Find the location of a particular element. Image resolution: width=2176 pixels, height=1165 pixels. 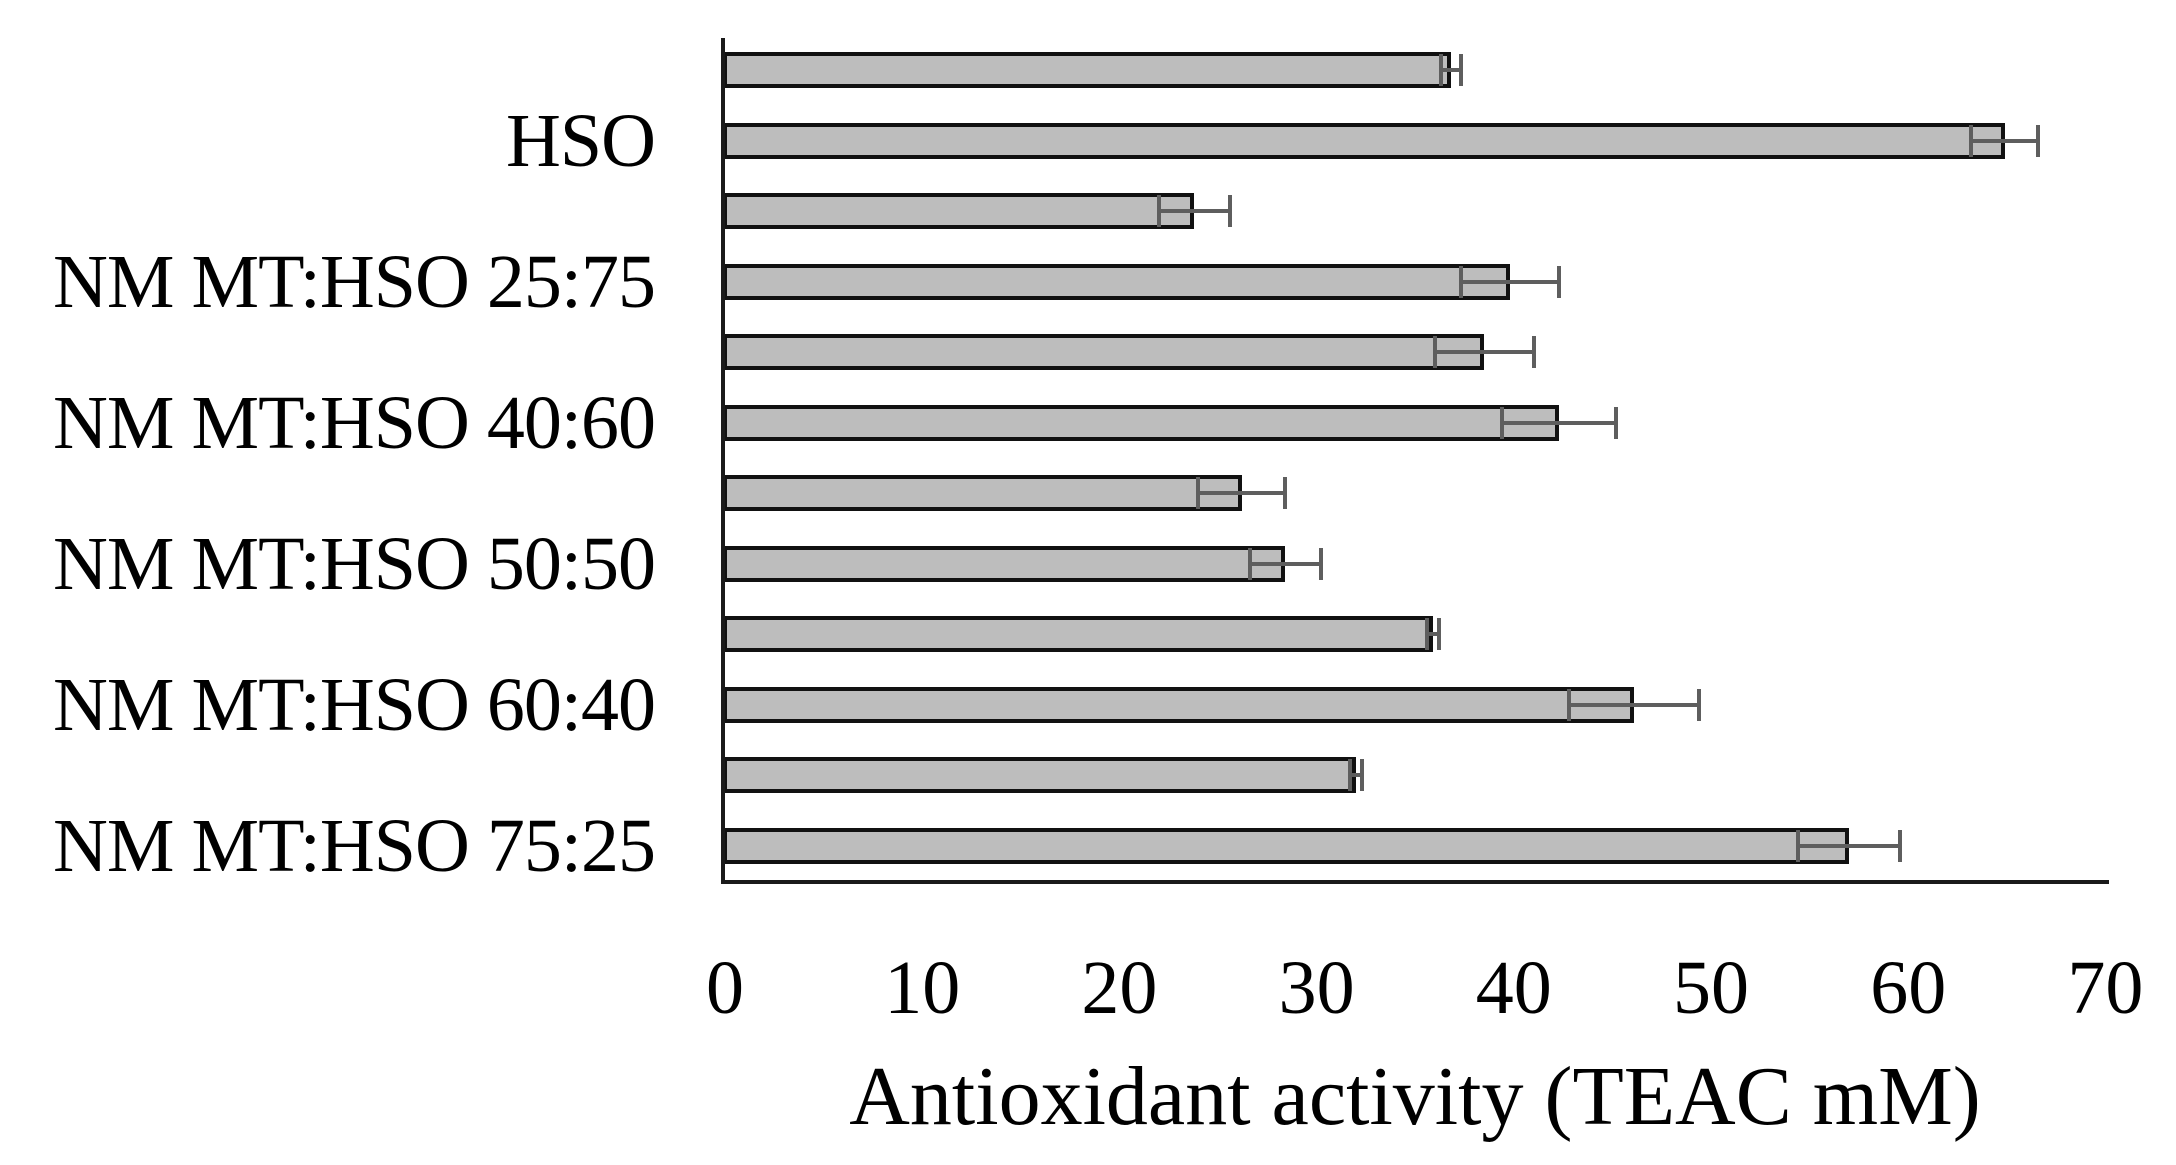

x-tick-label: 50 is located at coordinates (1711, 988).